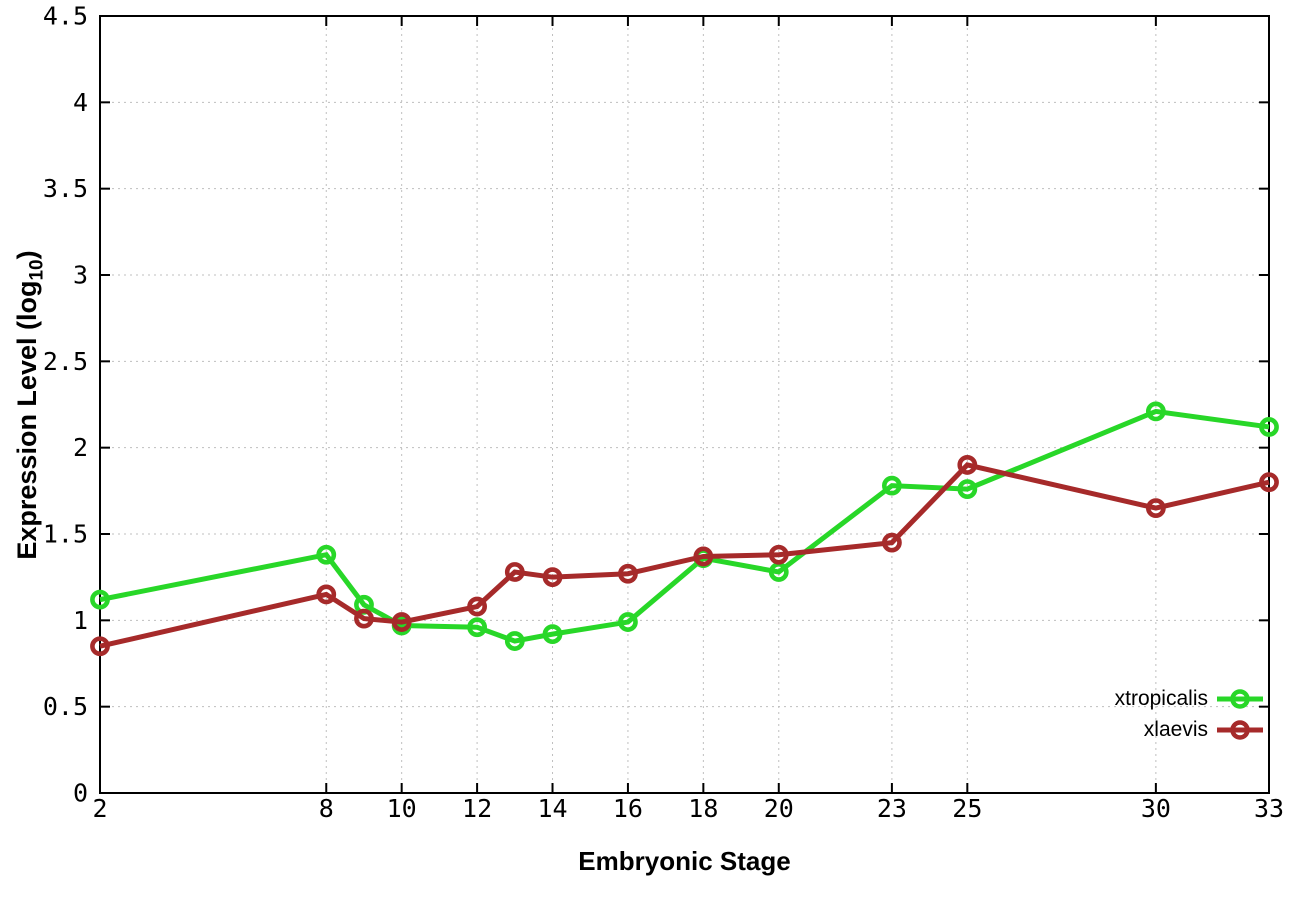 Image resolution: width=1296 pixels, height=907 pixels. I want to click on y-tick-label: 3.5, so click(65, 188).